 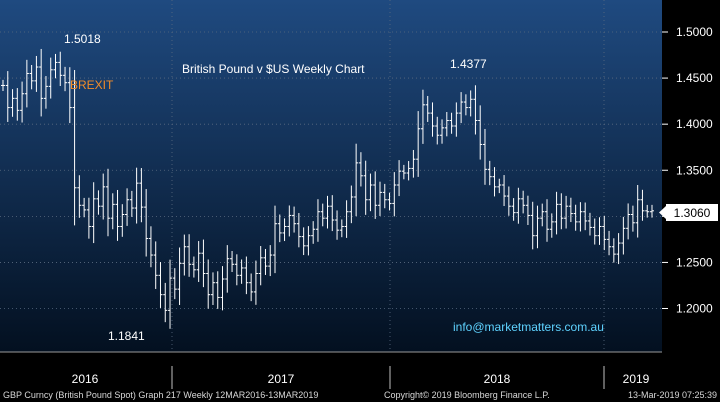 What do you see at coordinates (497, 379) in the screenshot?
I see `x-tick-label: 2018` at bounding box center [497, 379].